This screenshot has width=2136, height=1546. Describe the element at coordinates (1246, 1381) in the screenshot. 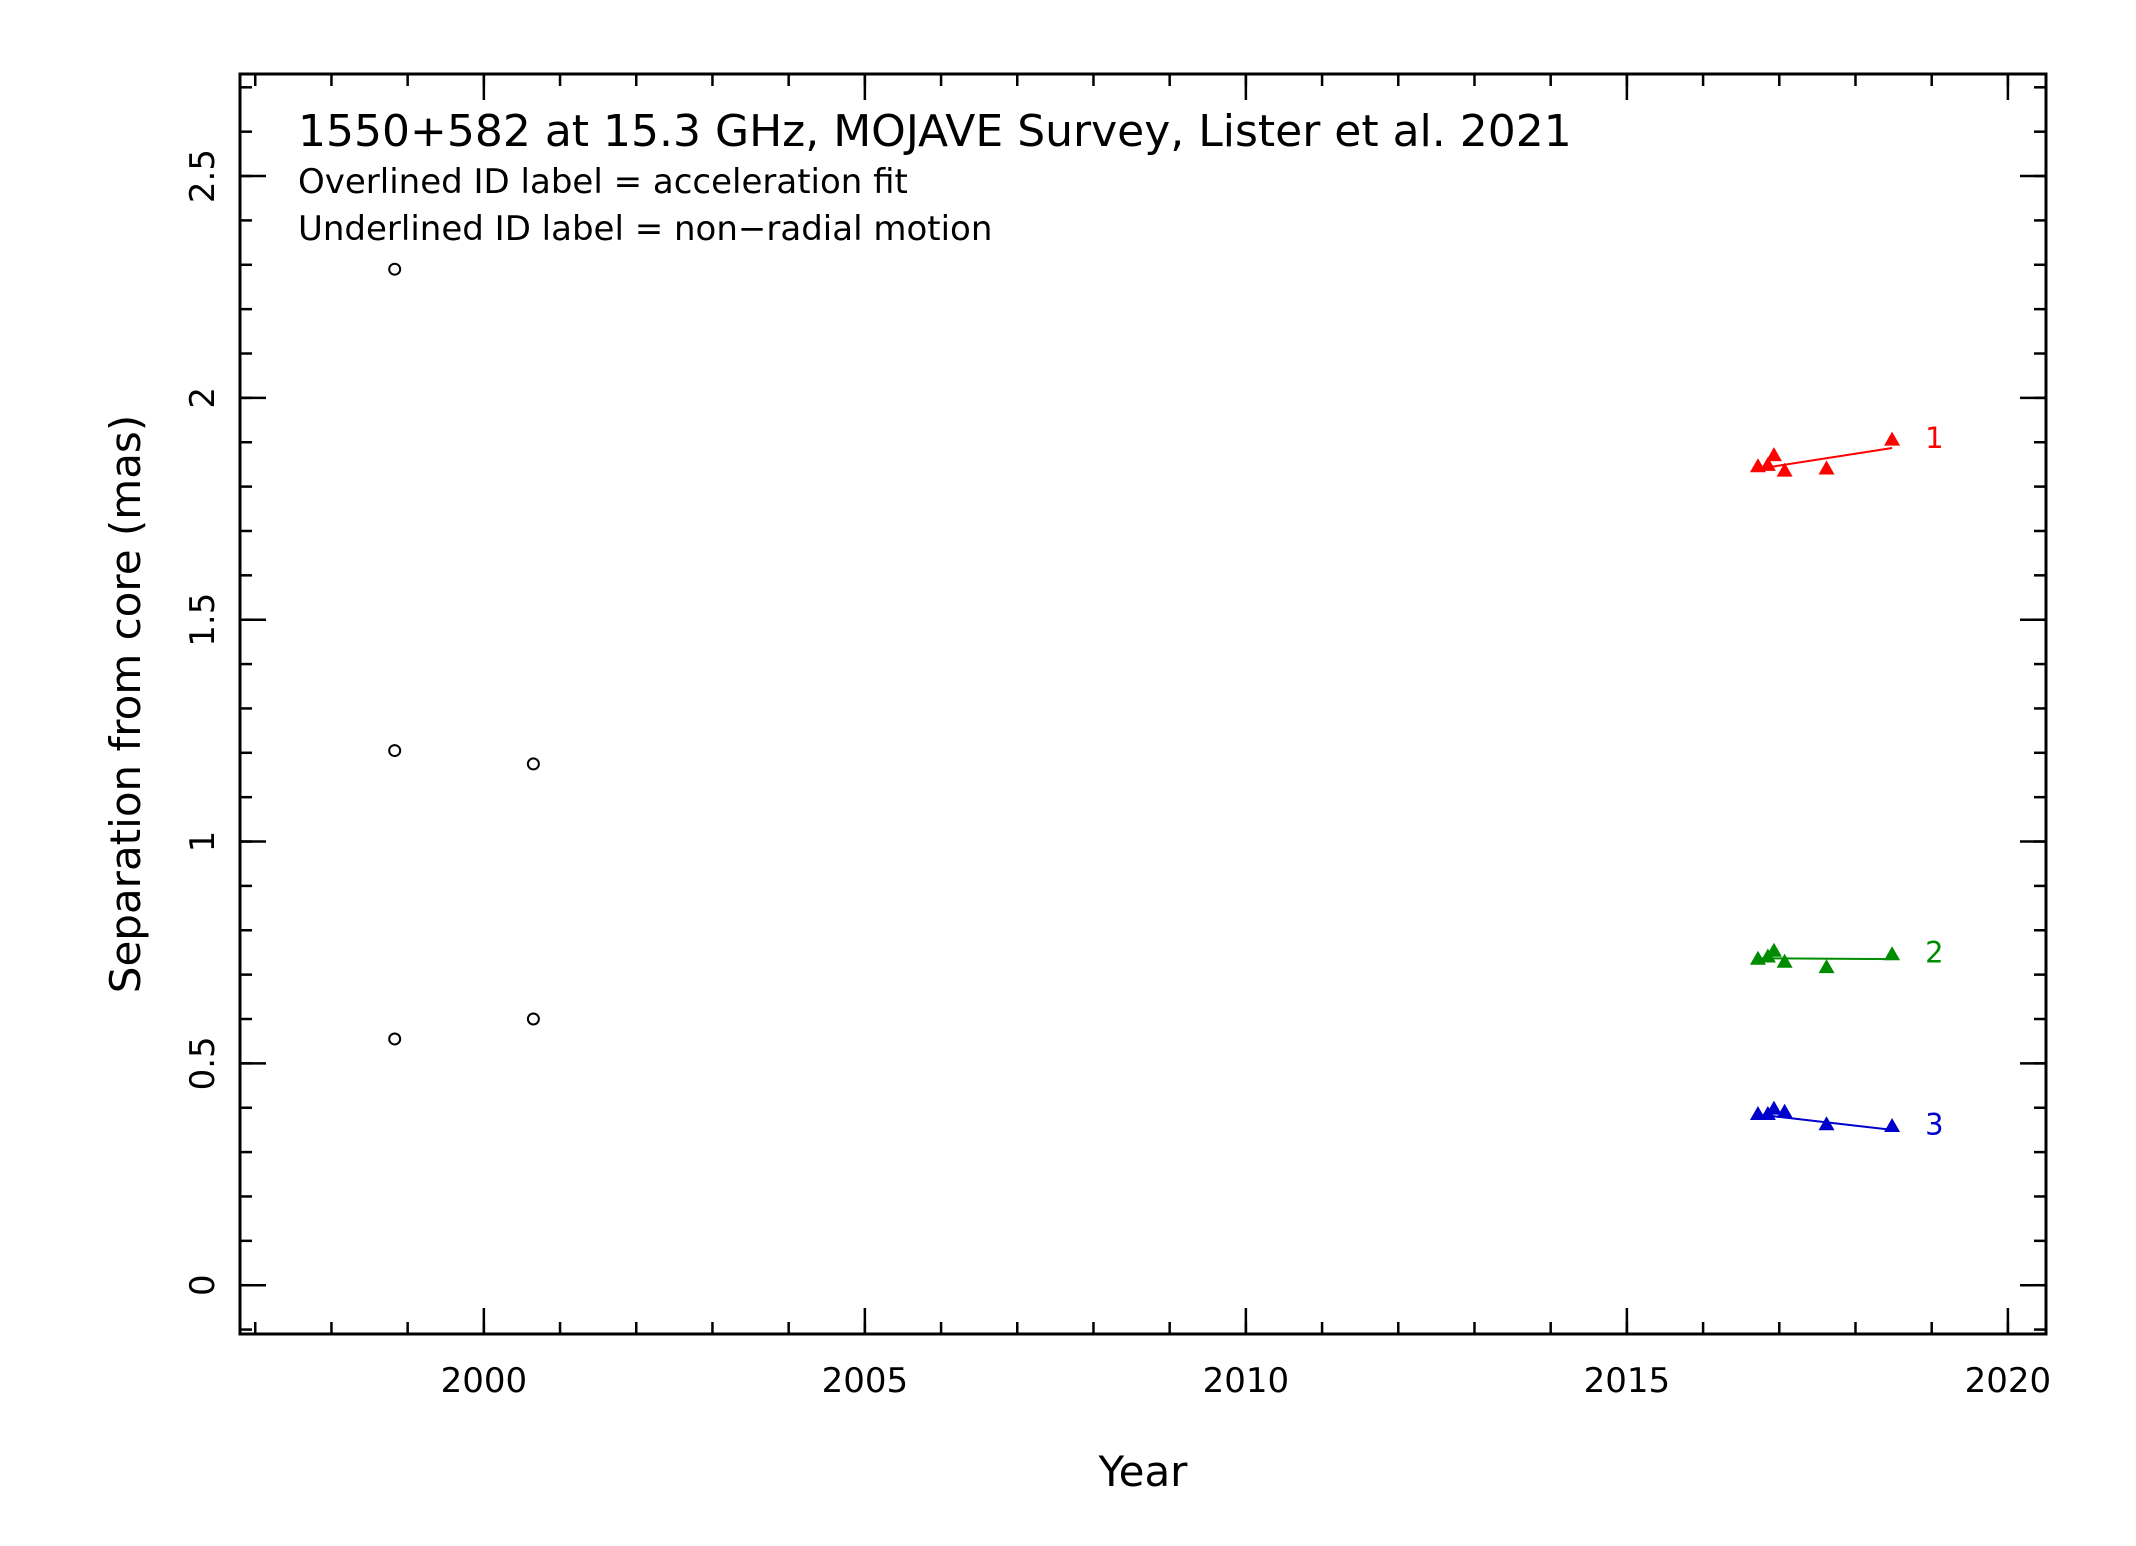

I see `x-tick-label: 2010` at that location.